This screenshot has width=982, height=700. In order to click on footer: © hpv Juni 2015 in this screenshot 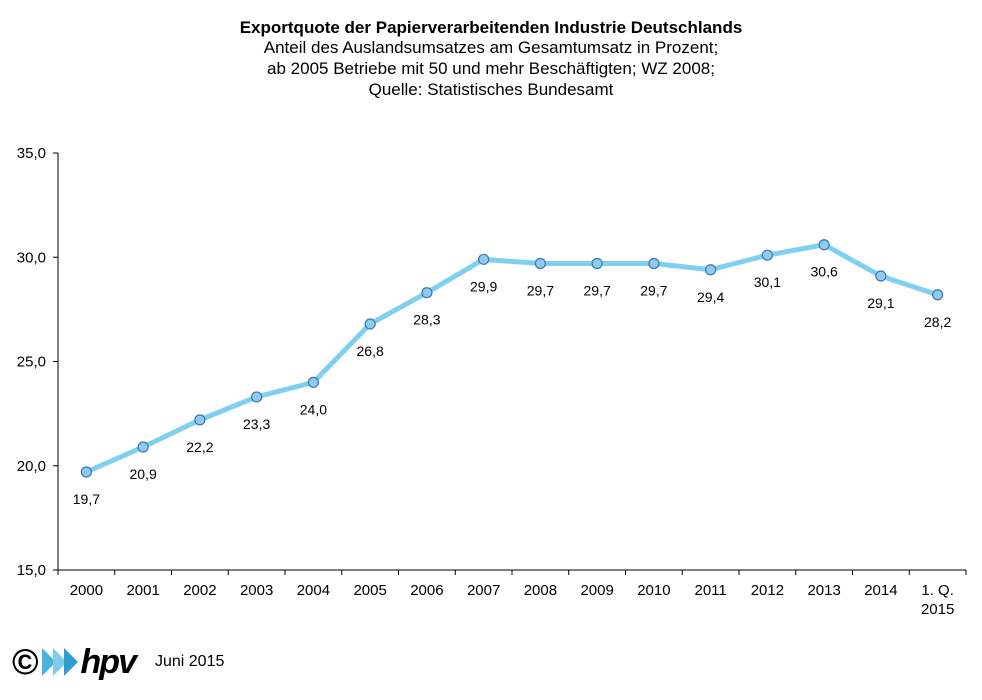, I will do `click(118, 662)`.